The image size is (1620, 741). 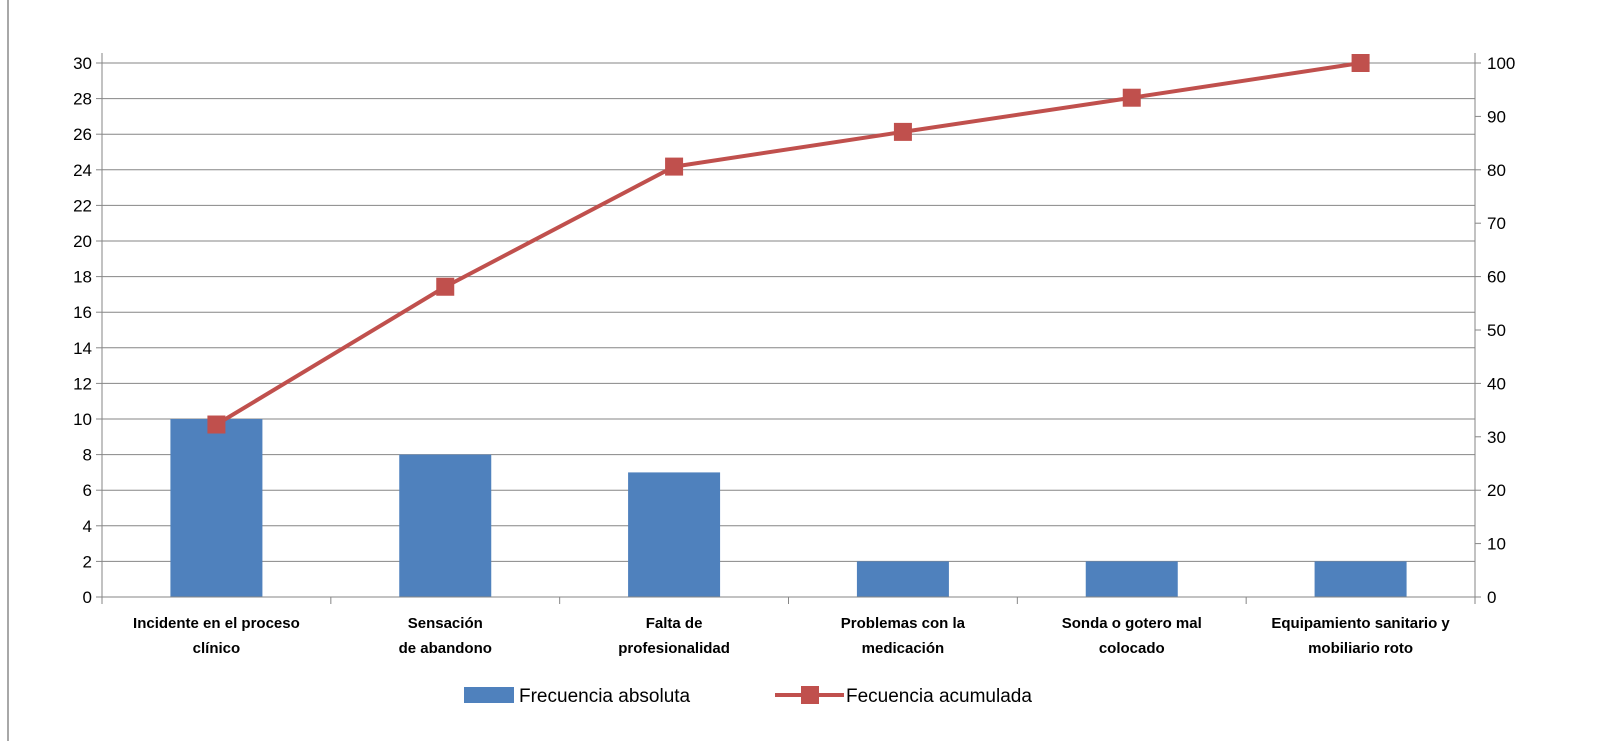 What do you see at coordinates (82, 170) in the screenshot?
I see `y-left-tick-label: 24` at bounding box center [82, 170].